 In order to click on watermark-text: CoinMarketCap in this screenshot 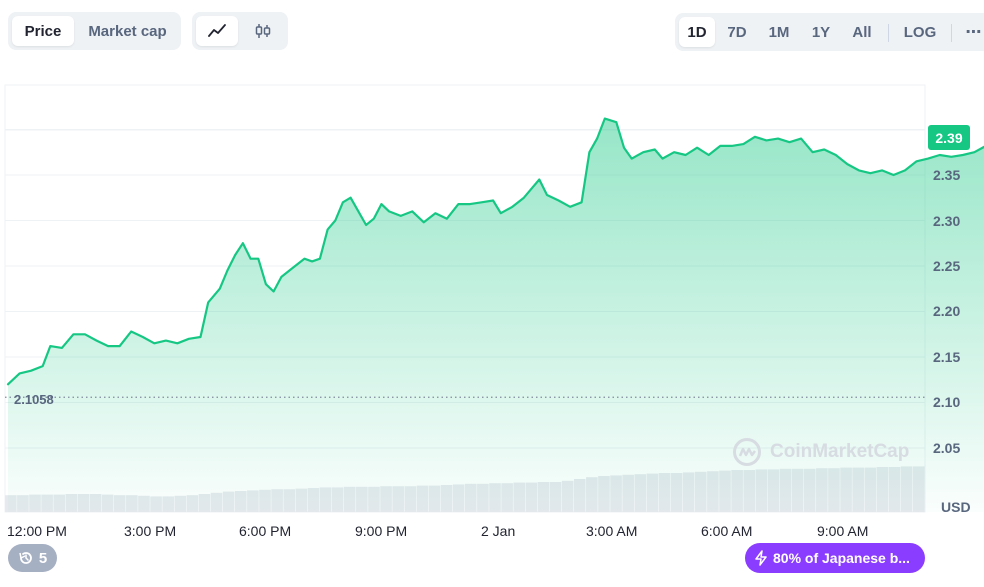, I will do `click(840, 451)`.